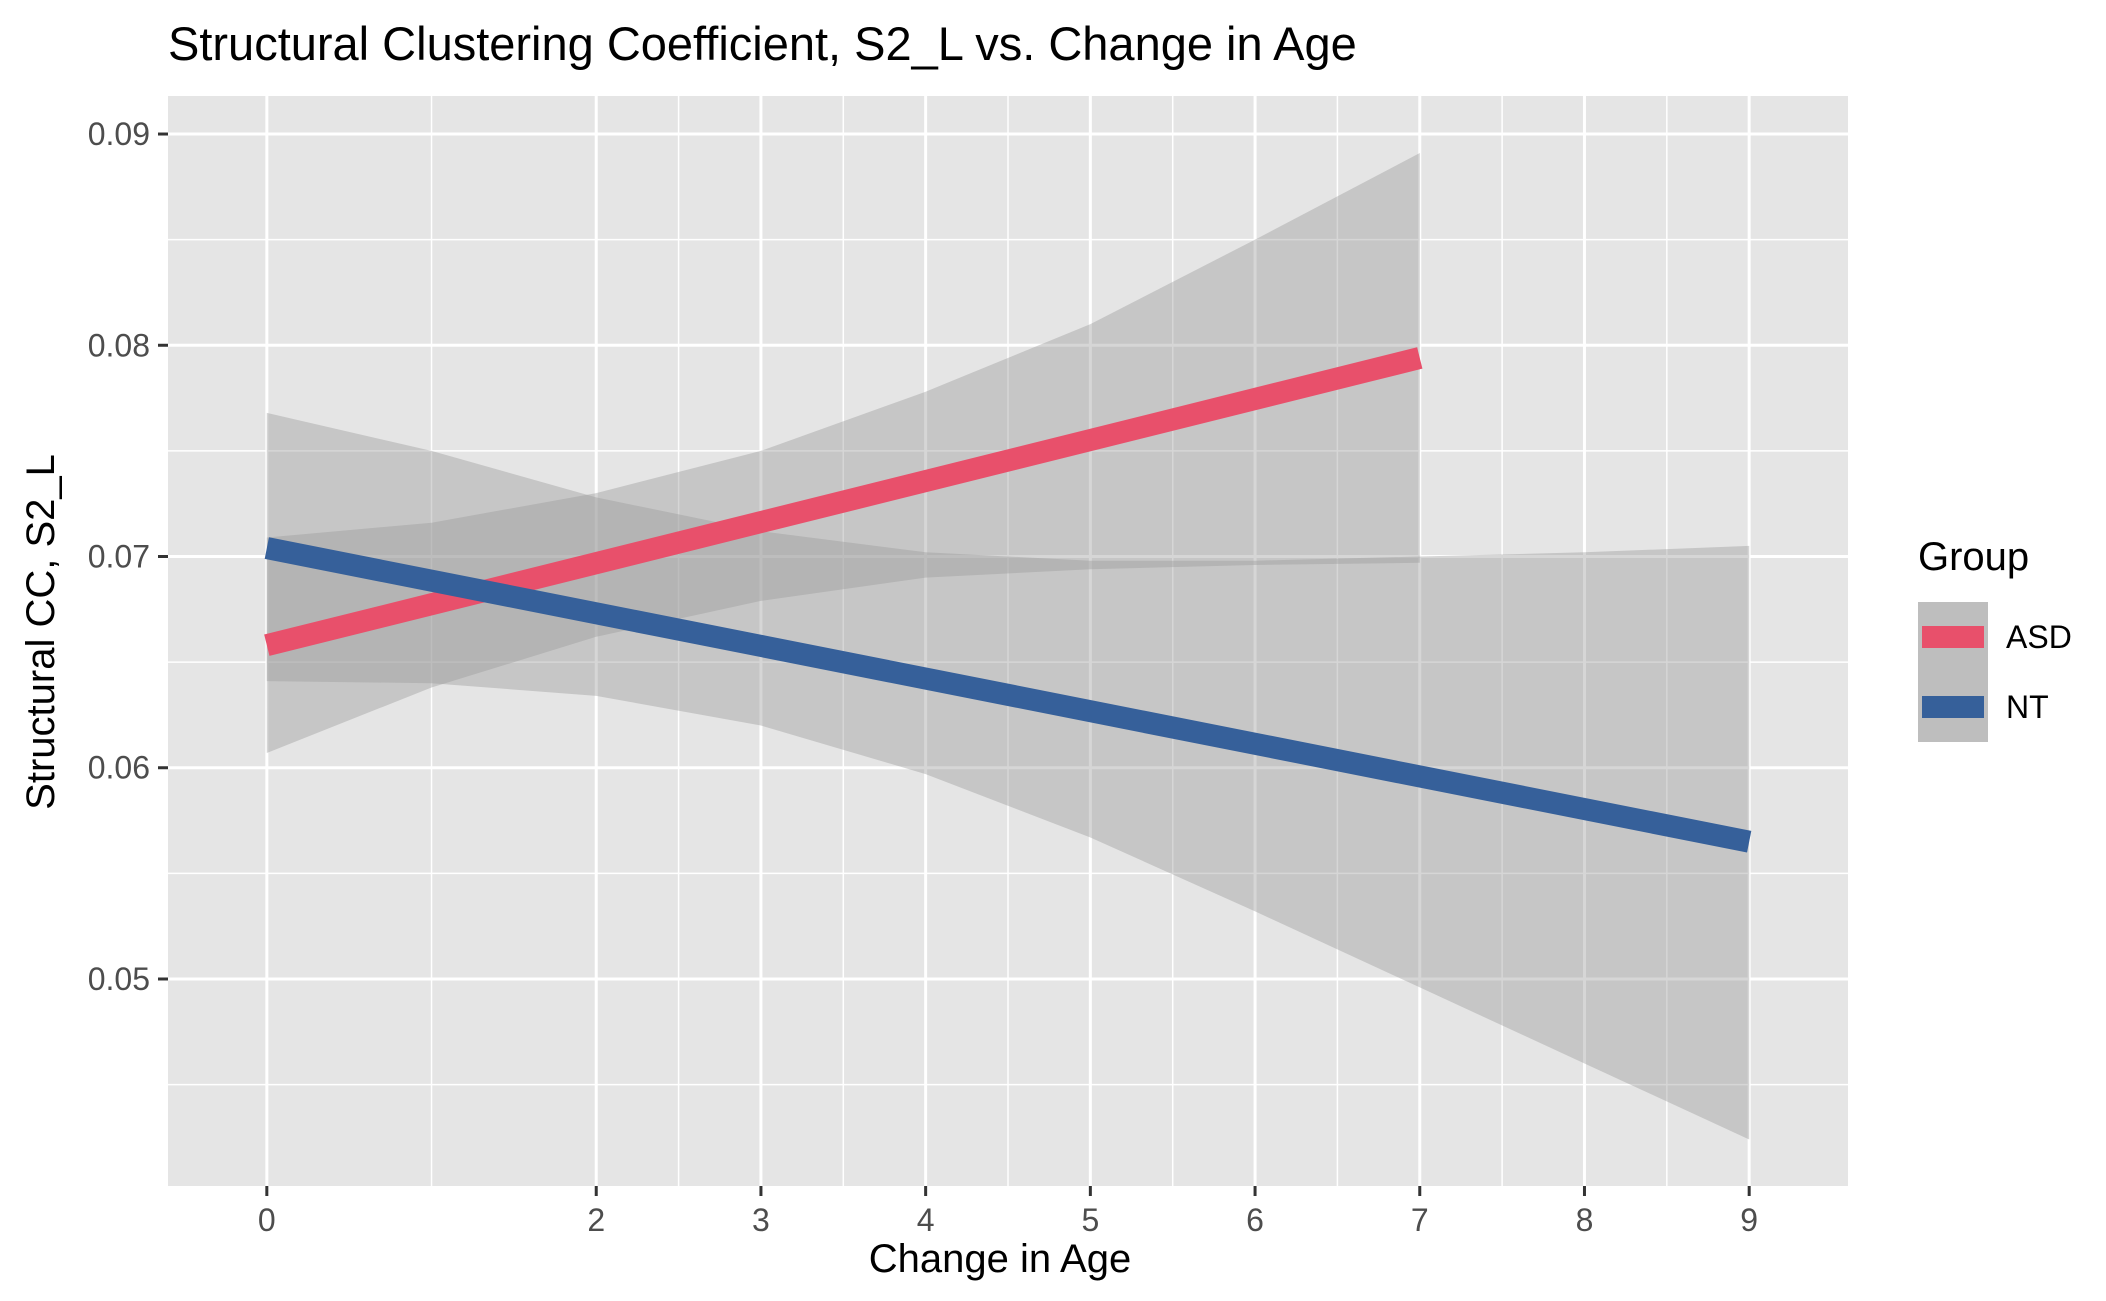 The height and width of the screenshot is (1301, 2106). Describe the element at coordinates (41, 632) in the screenshot. I see `y-axis-title: Structural CC, S2_L` at that location.